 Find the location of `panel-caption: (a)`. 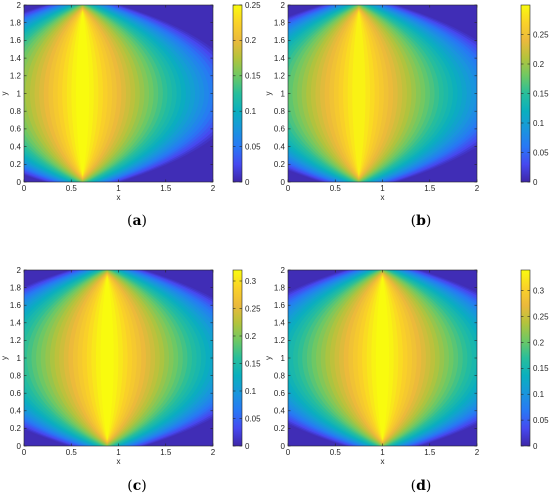

panel-caption: (a) is located at coordinates (137, 221).